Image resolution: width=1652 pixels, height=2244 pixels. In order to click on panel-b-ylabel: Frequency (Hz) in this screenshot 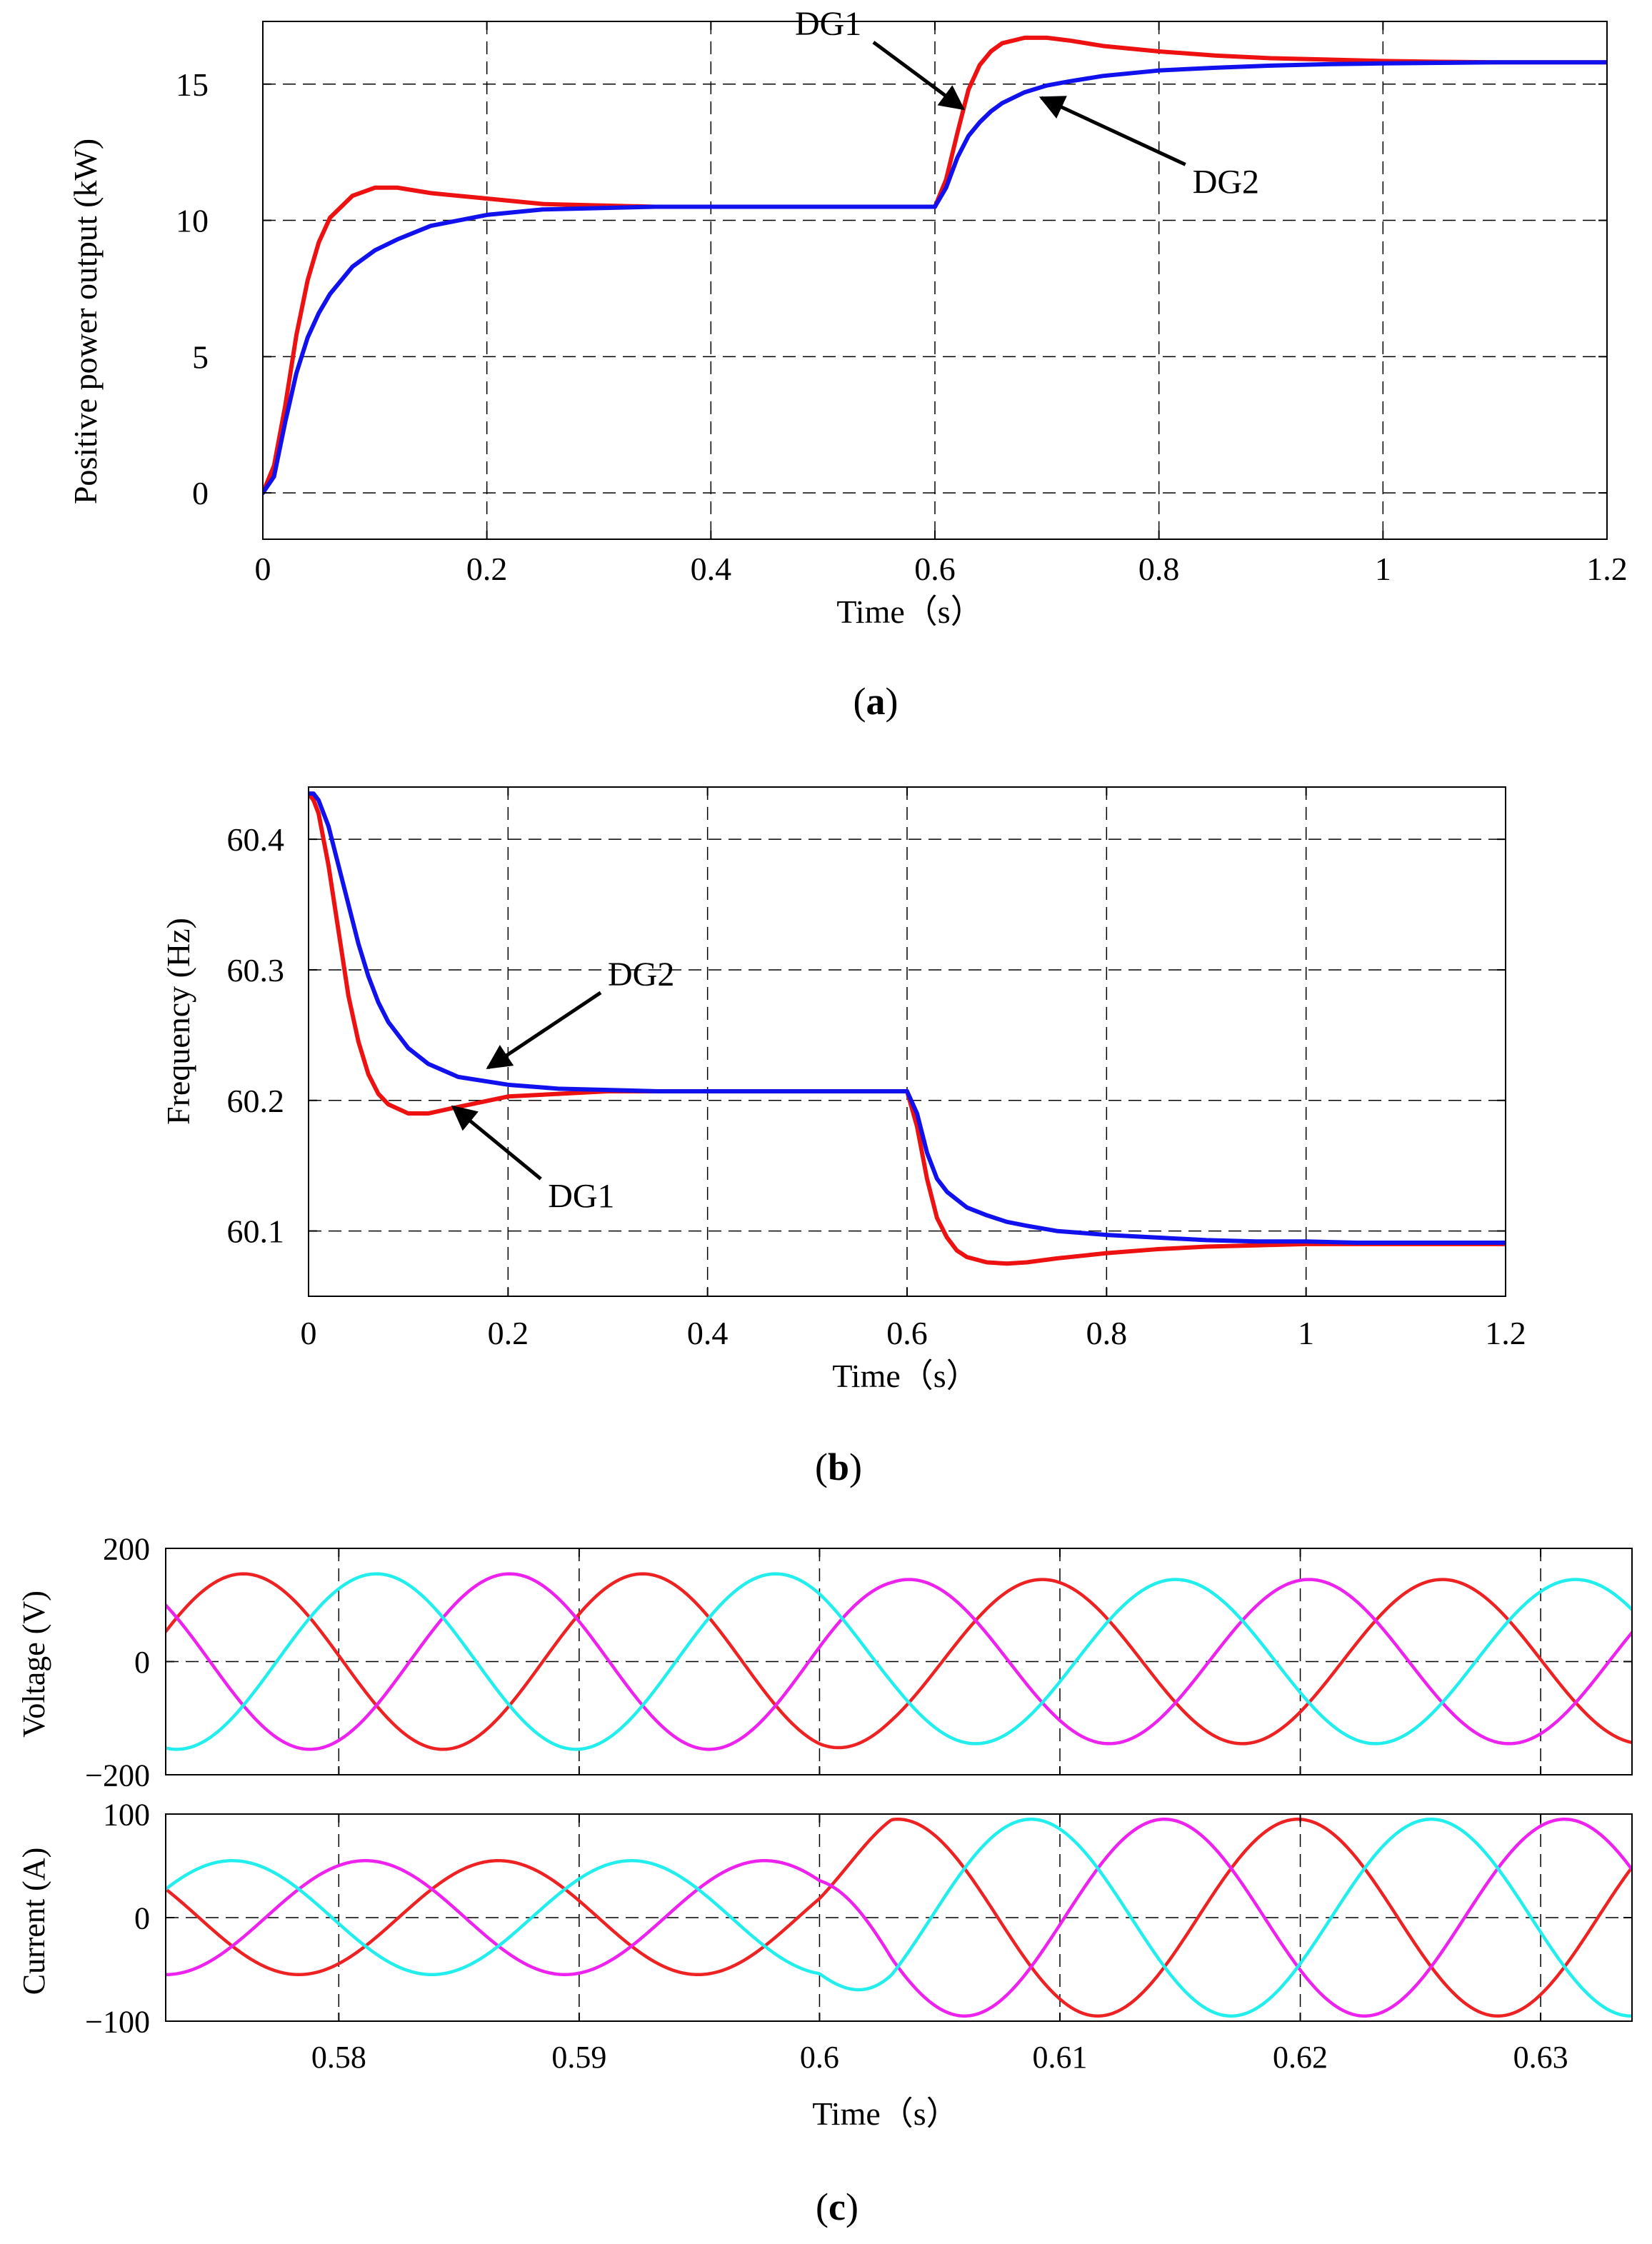, I will do `click(178, 1021)`.